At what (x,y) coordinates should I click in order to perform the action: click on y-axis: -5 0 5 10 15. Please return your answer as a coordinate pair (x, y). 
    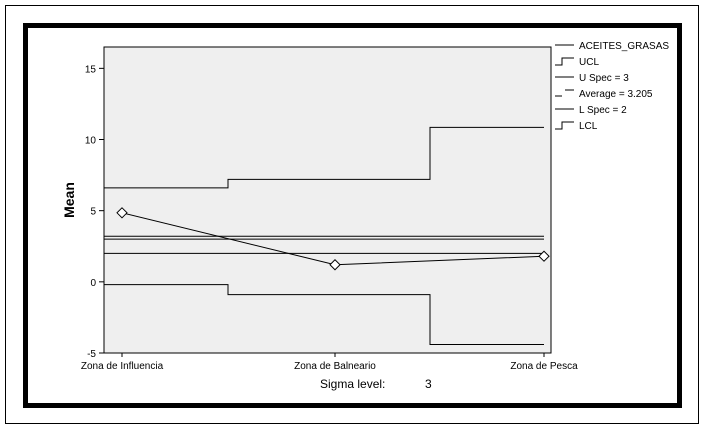
    Looking at the image, I should click on (94, 212).